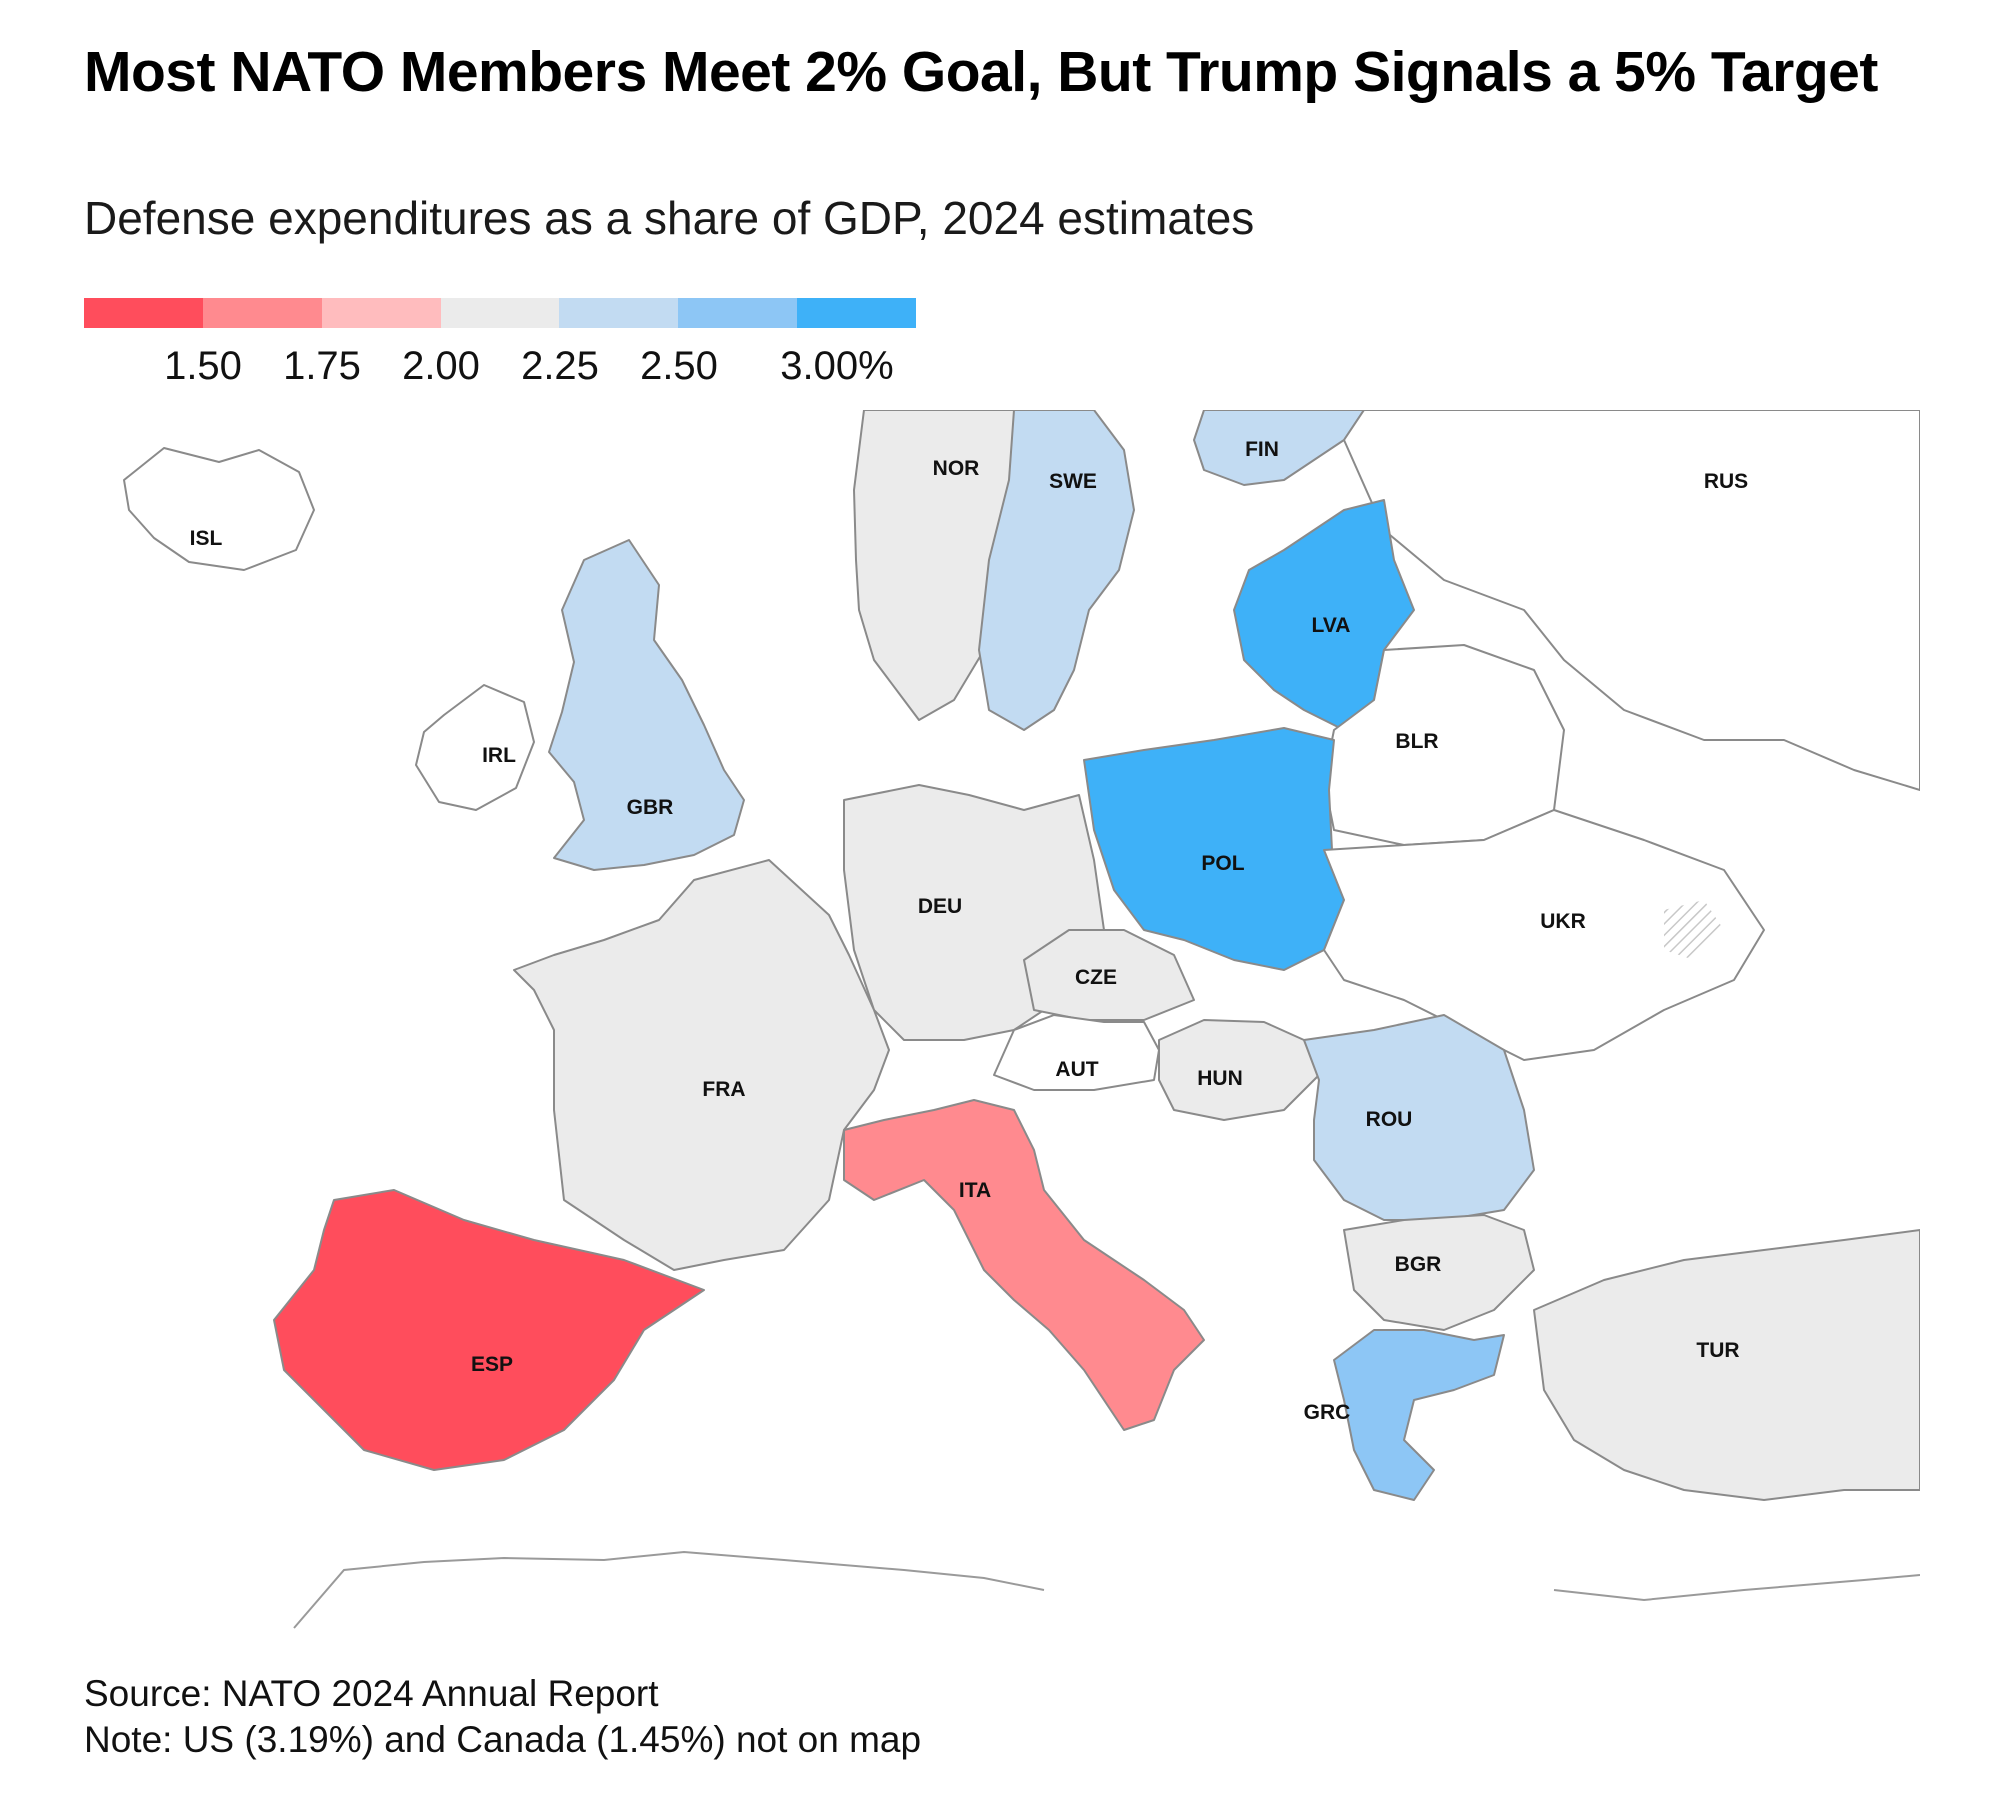  Describe the element at coordinates (956, 468) in the screenshot. I see `country-label: NOR` at that location.